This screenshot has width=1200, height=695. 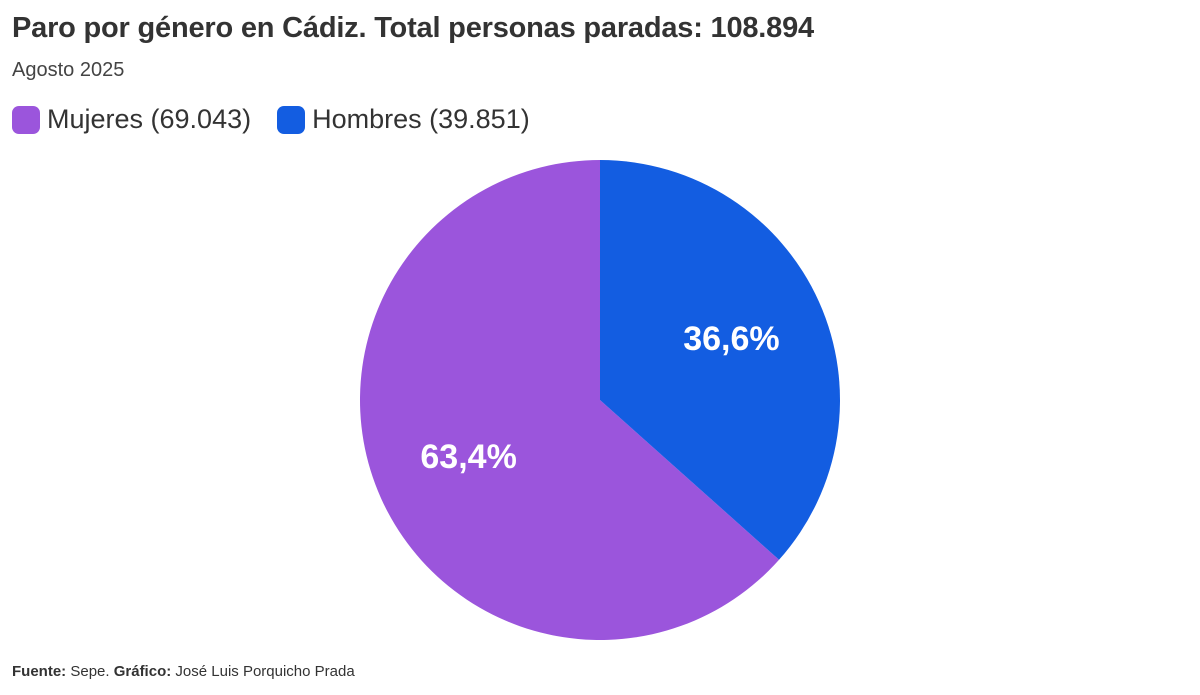 What do you see at coordinates (149, 119) in the screenshot?
I see `legend-label-mujeres: Mujeres (69.043)` at bounding box center [149, 119].